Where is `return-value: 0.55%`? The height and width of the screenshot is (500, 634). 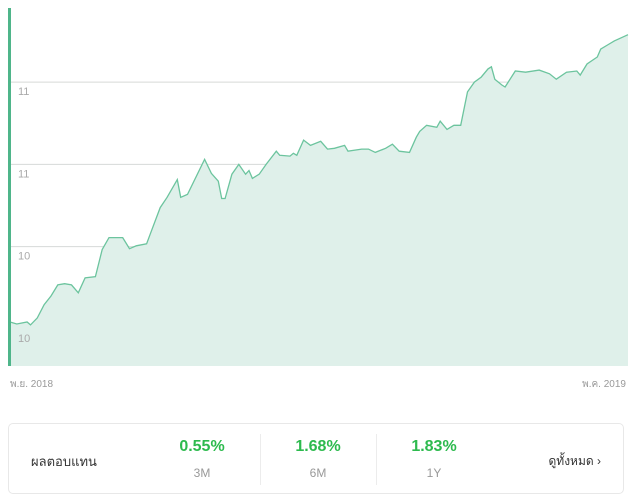
return-value: 0.55% is located at coordinates (202, 446).